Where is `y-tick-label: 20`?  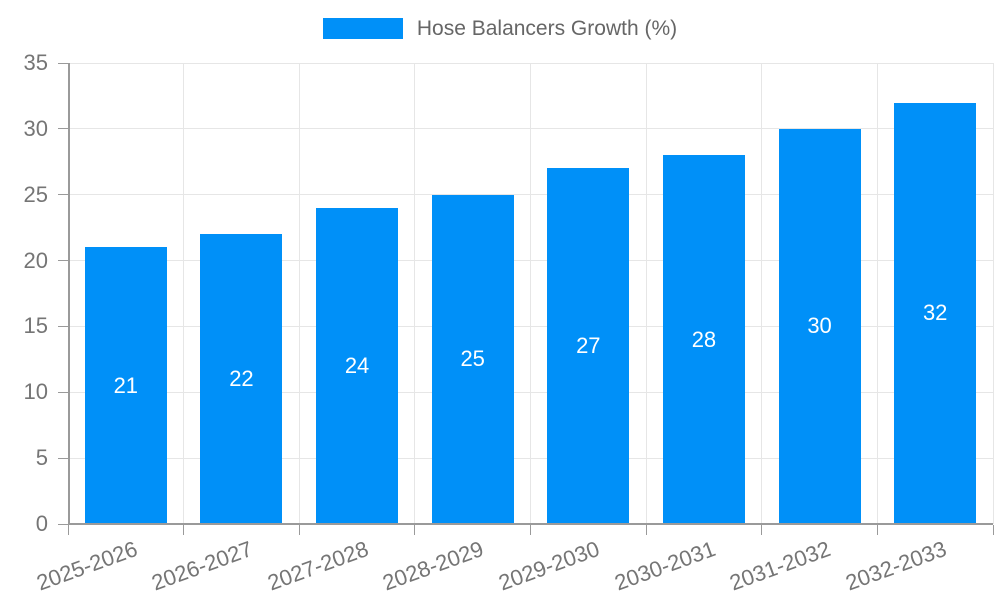
y-tick-label: 20 is located at coordinates (35, 260).